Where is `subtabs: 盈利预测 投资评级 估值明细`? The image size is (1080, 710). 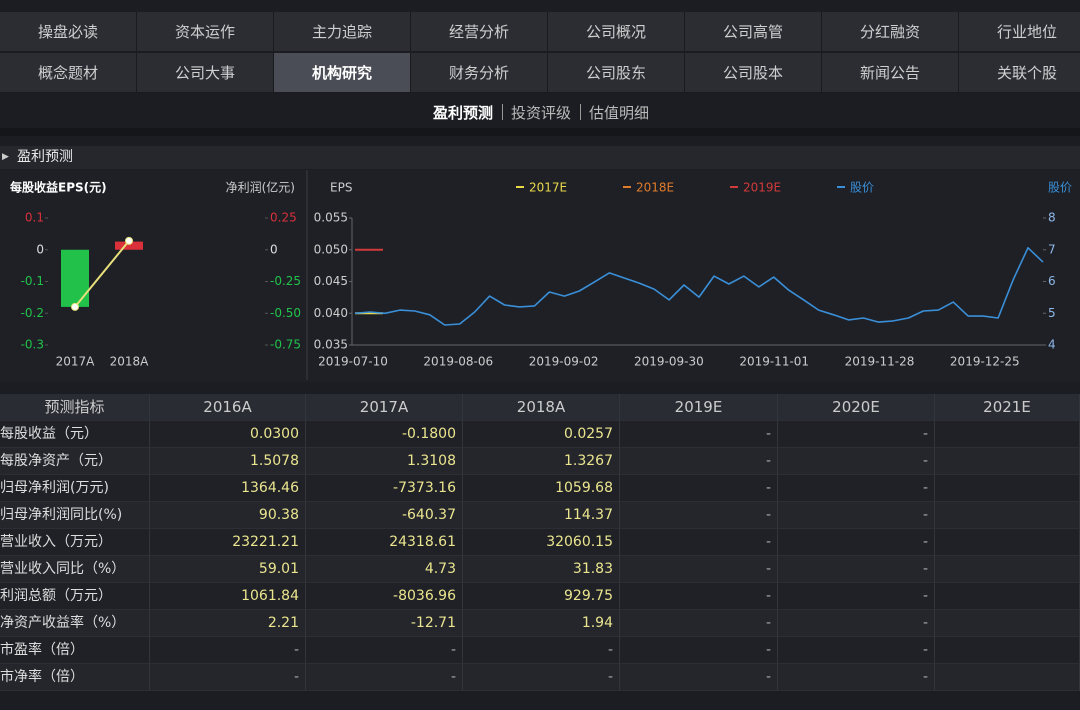 subtabs: 盈利预测 投资评级 估值明细 is located at coordinates (540, 112).